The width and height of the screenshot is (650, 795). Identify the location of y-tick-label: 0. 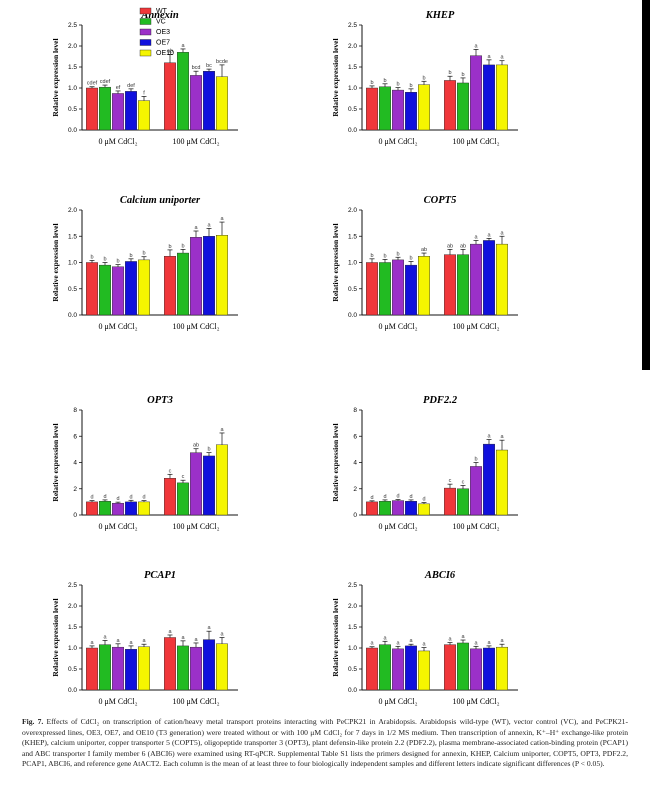
(75, 515).